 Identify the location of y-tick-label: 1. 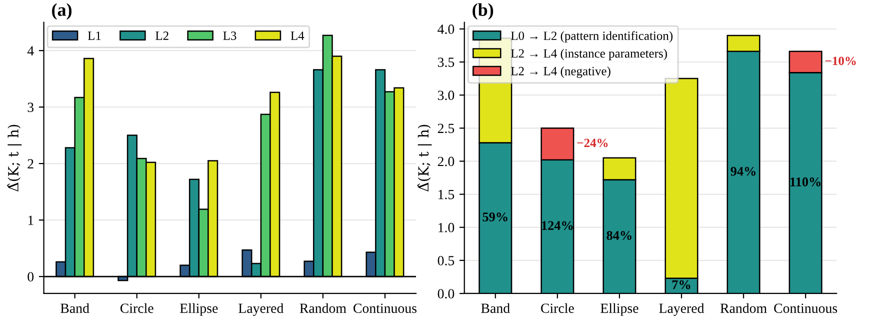
(31, 220).